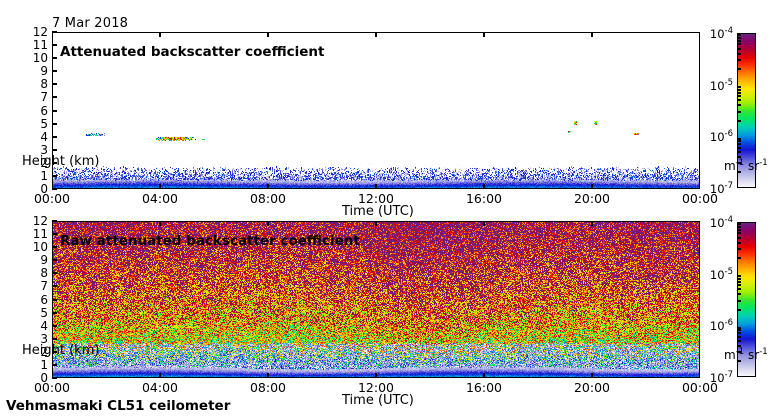 This screenshot has width=780, height=420. Describe the element at coordinates (752, 355) in the screenshot. I see `cb2-unit-sr: sr` at that location.